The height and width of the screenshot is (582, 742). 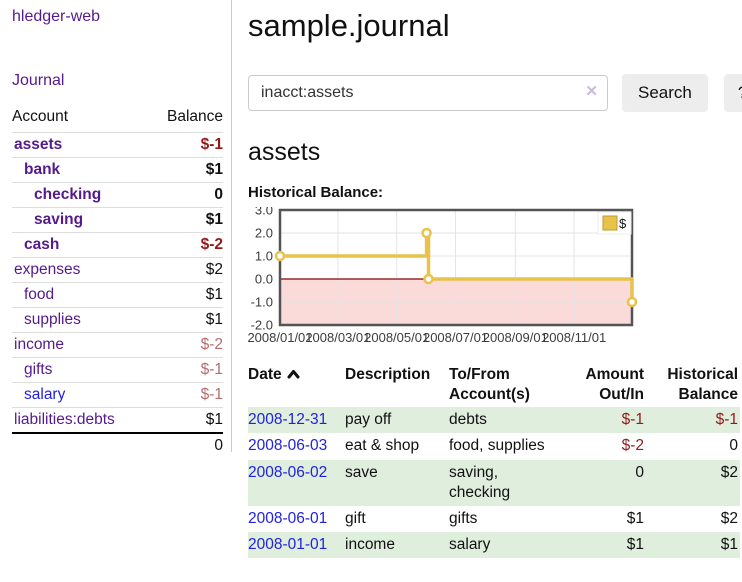 I want to click on account-link: expenses, so click(x=47, y=269).